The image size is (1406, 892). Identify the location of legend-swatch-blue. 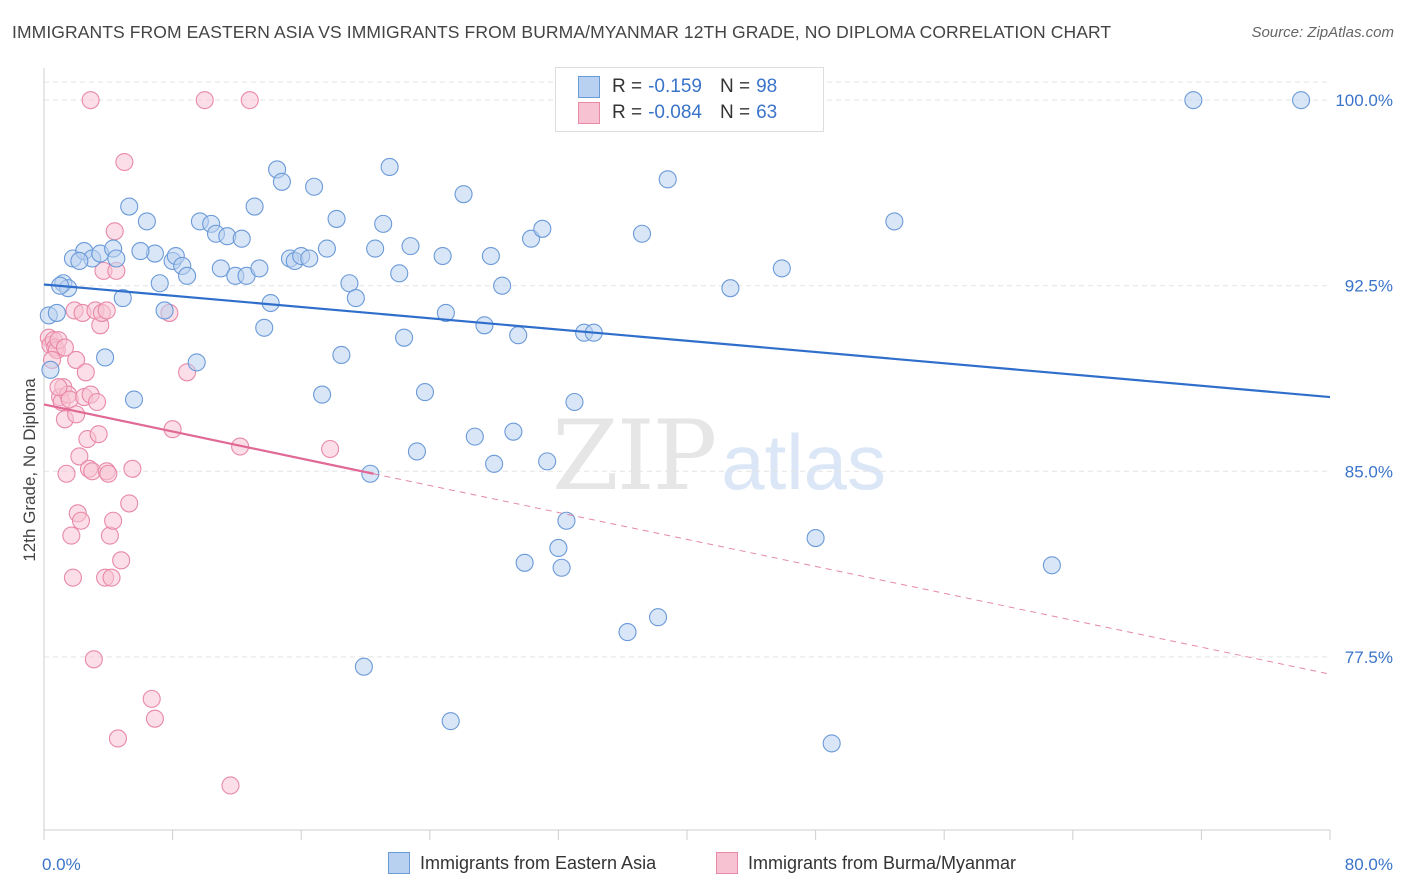
(399, 863).